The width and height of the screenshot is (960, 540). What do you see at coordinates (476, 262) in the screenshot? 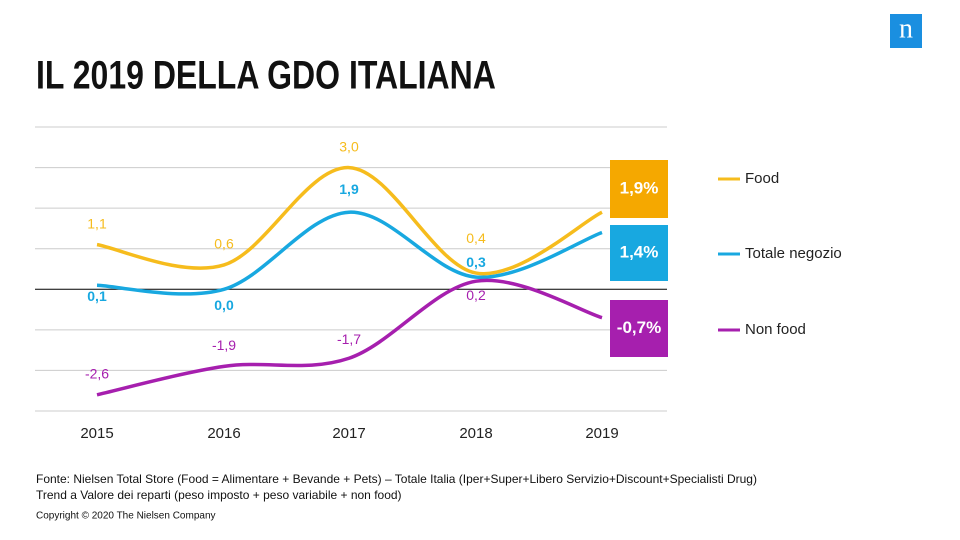
I see `value-label: 0,3` at bounding box center [476, 262].